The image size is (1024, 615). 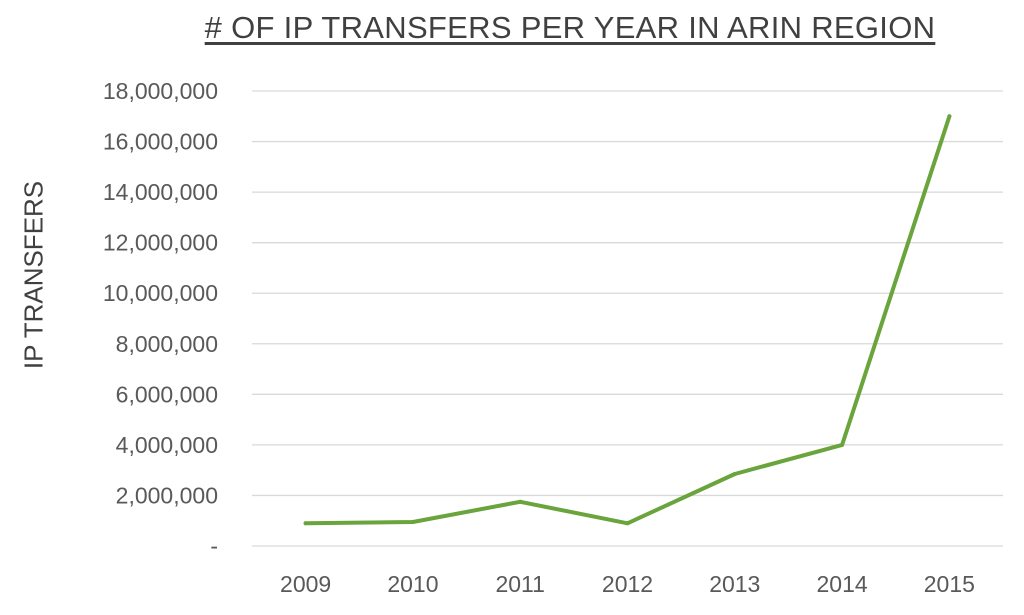 I want to click on y-tick-label: 12,000,000, so click(x=160, y=243).